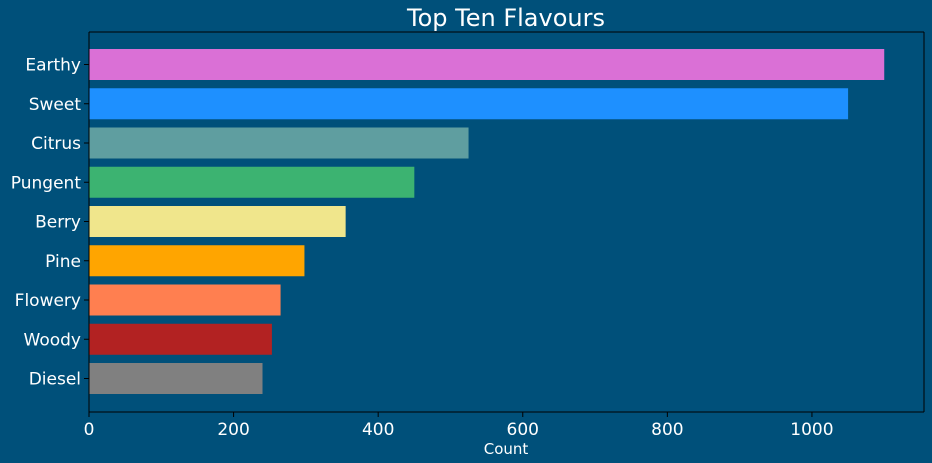 This screenshot has width=932, height=463. What do you see at coordinates (55, 380) in the screenshot?
I see `y-tick-label: Diesel` at bounding box center [55, 380].